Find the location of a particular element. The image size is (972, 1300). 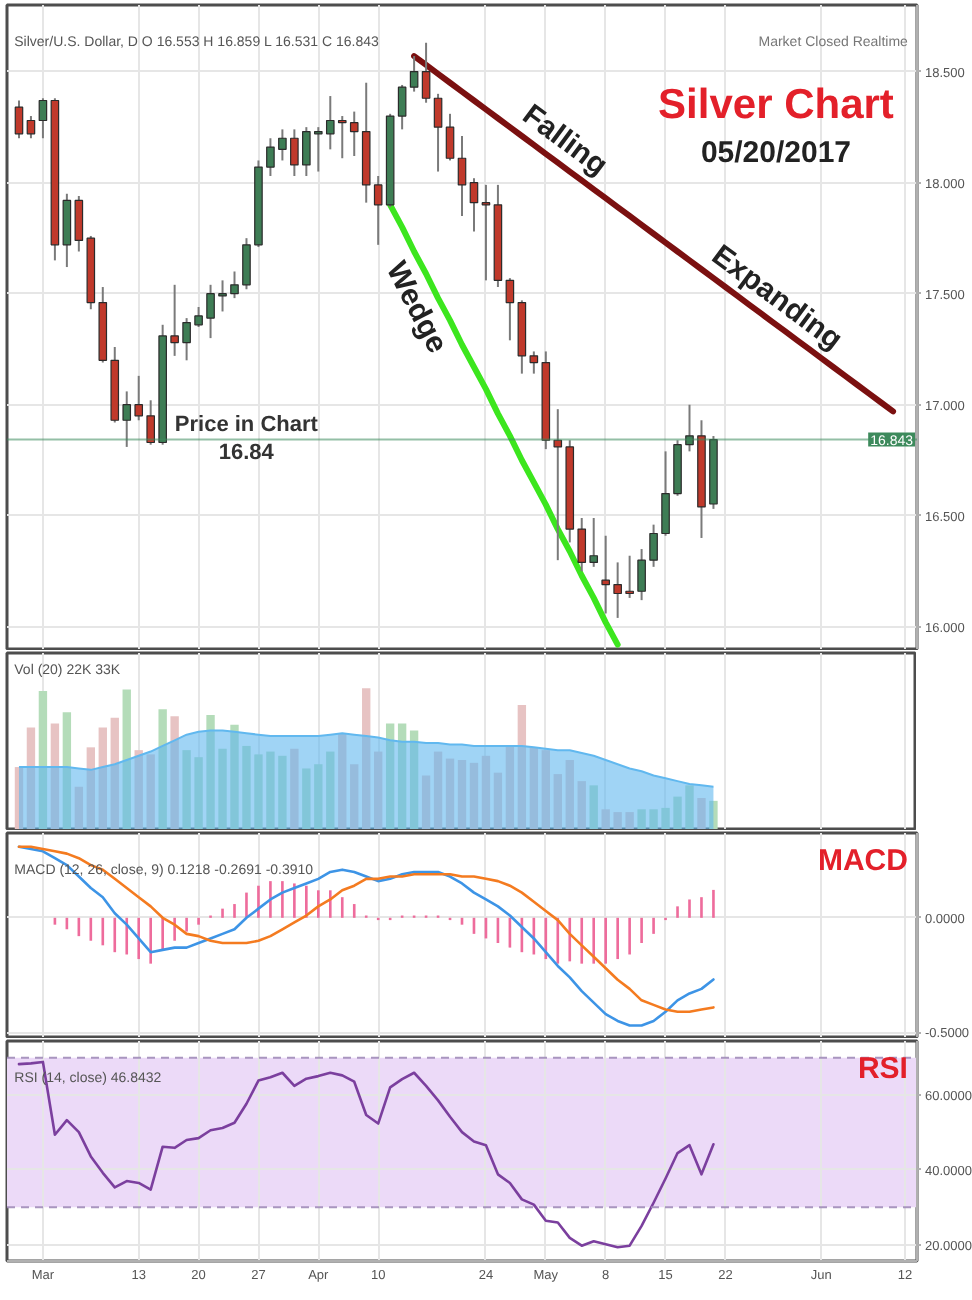

text: Silver Chart is located at coordinates (776, 105).